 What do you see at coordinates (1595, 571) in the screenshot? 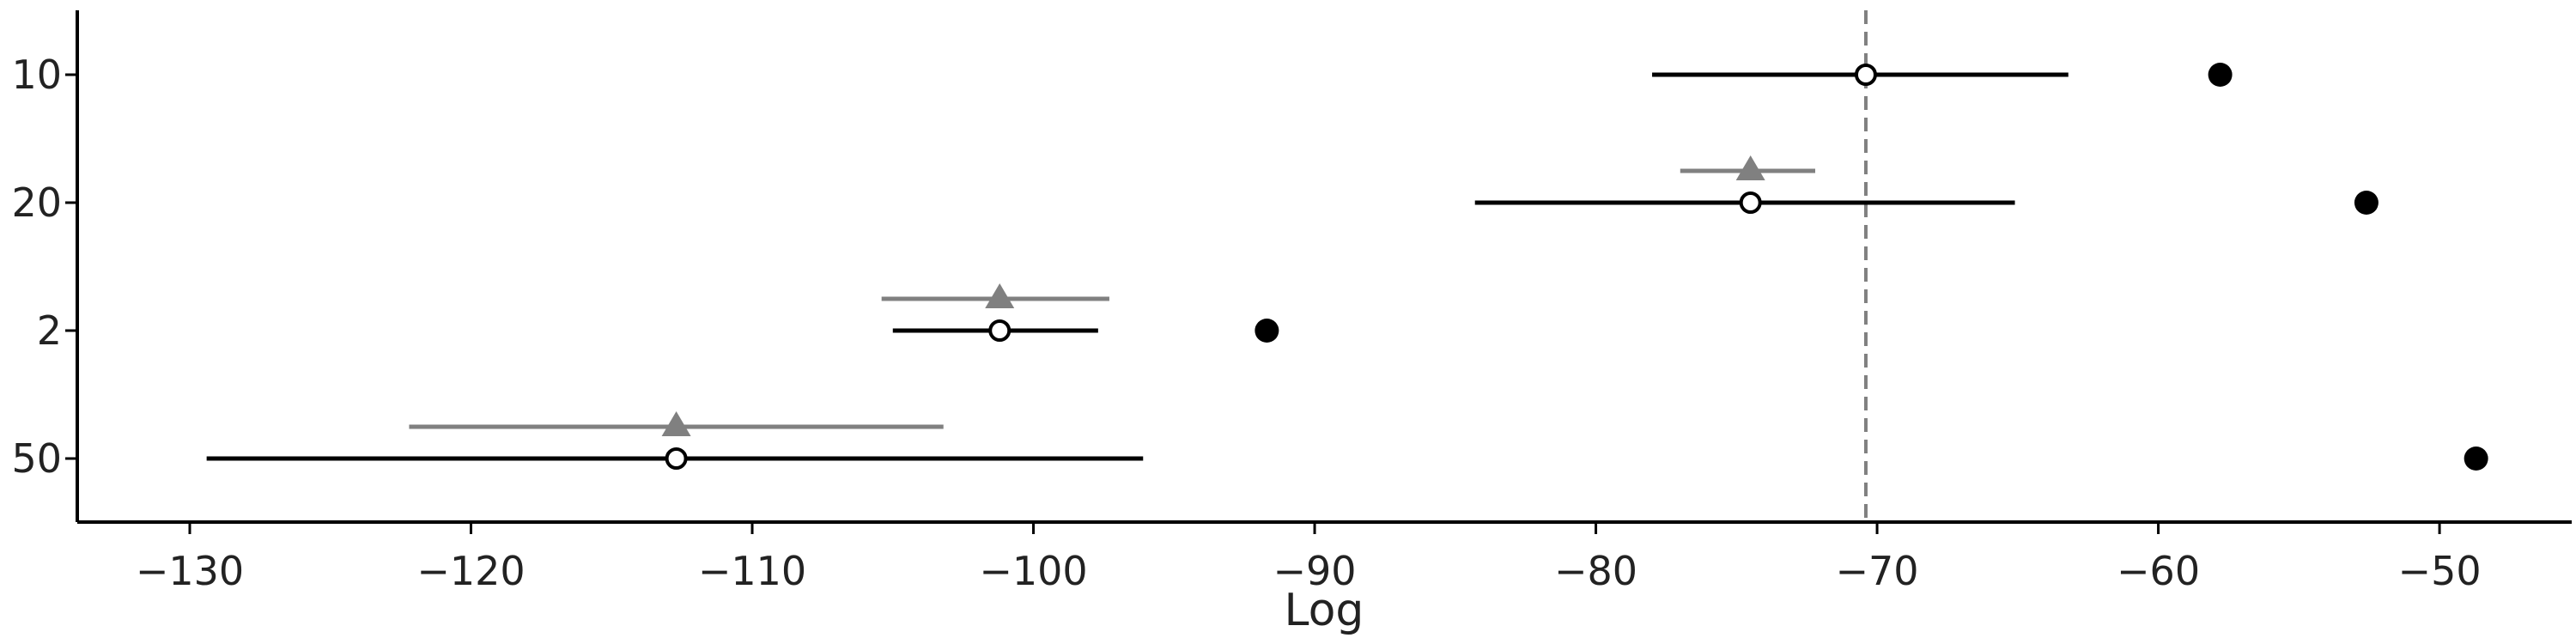
I see `x-tick-label: −80` at bounding box center [1595, 571].